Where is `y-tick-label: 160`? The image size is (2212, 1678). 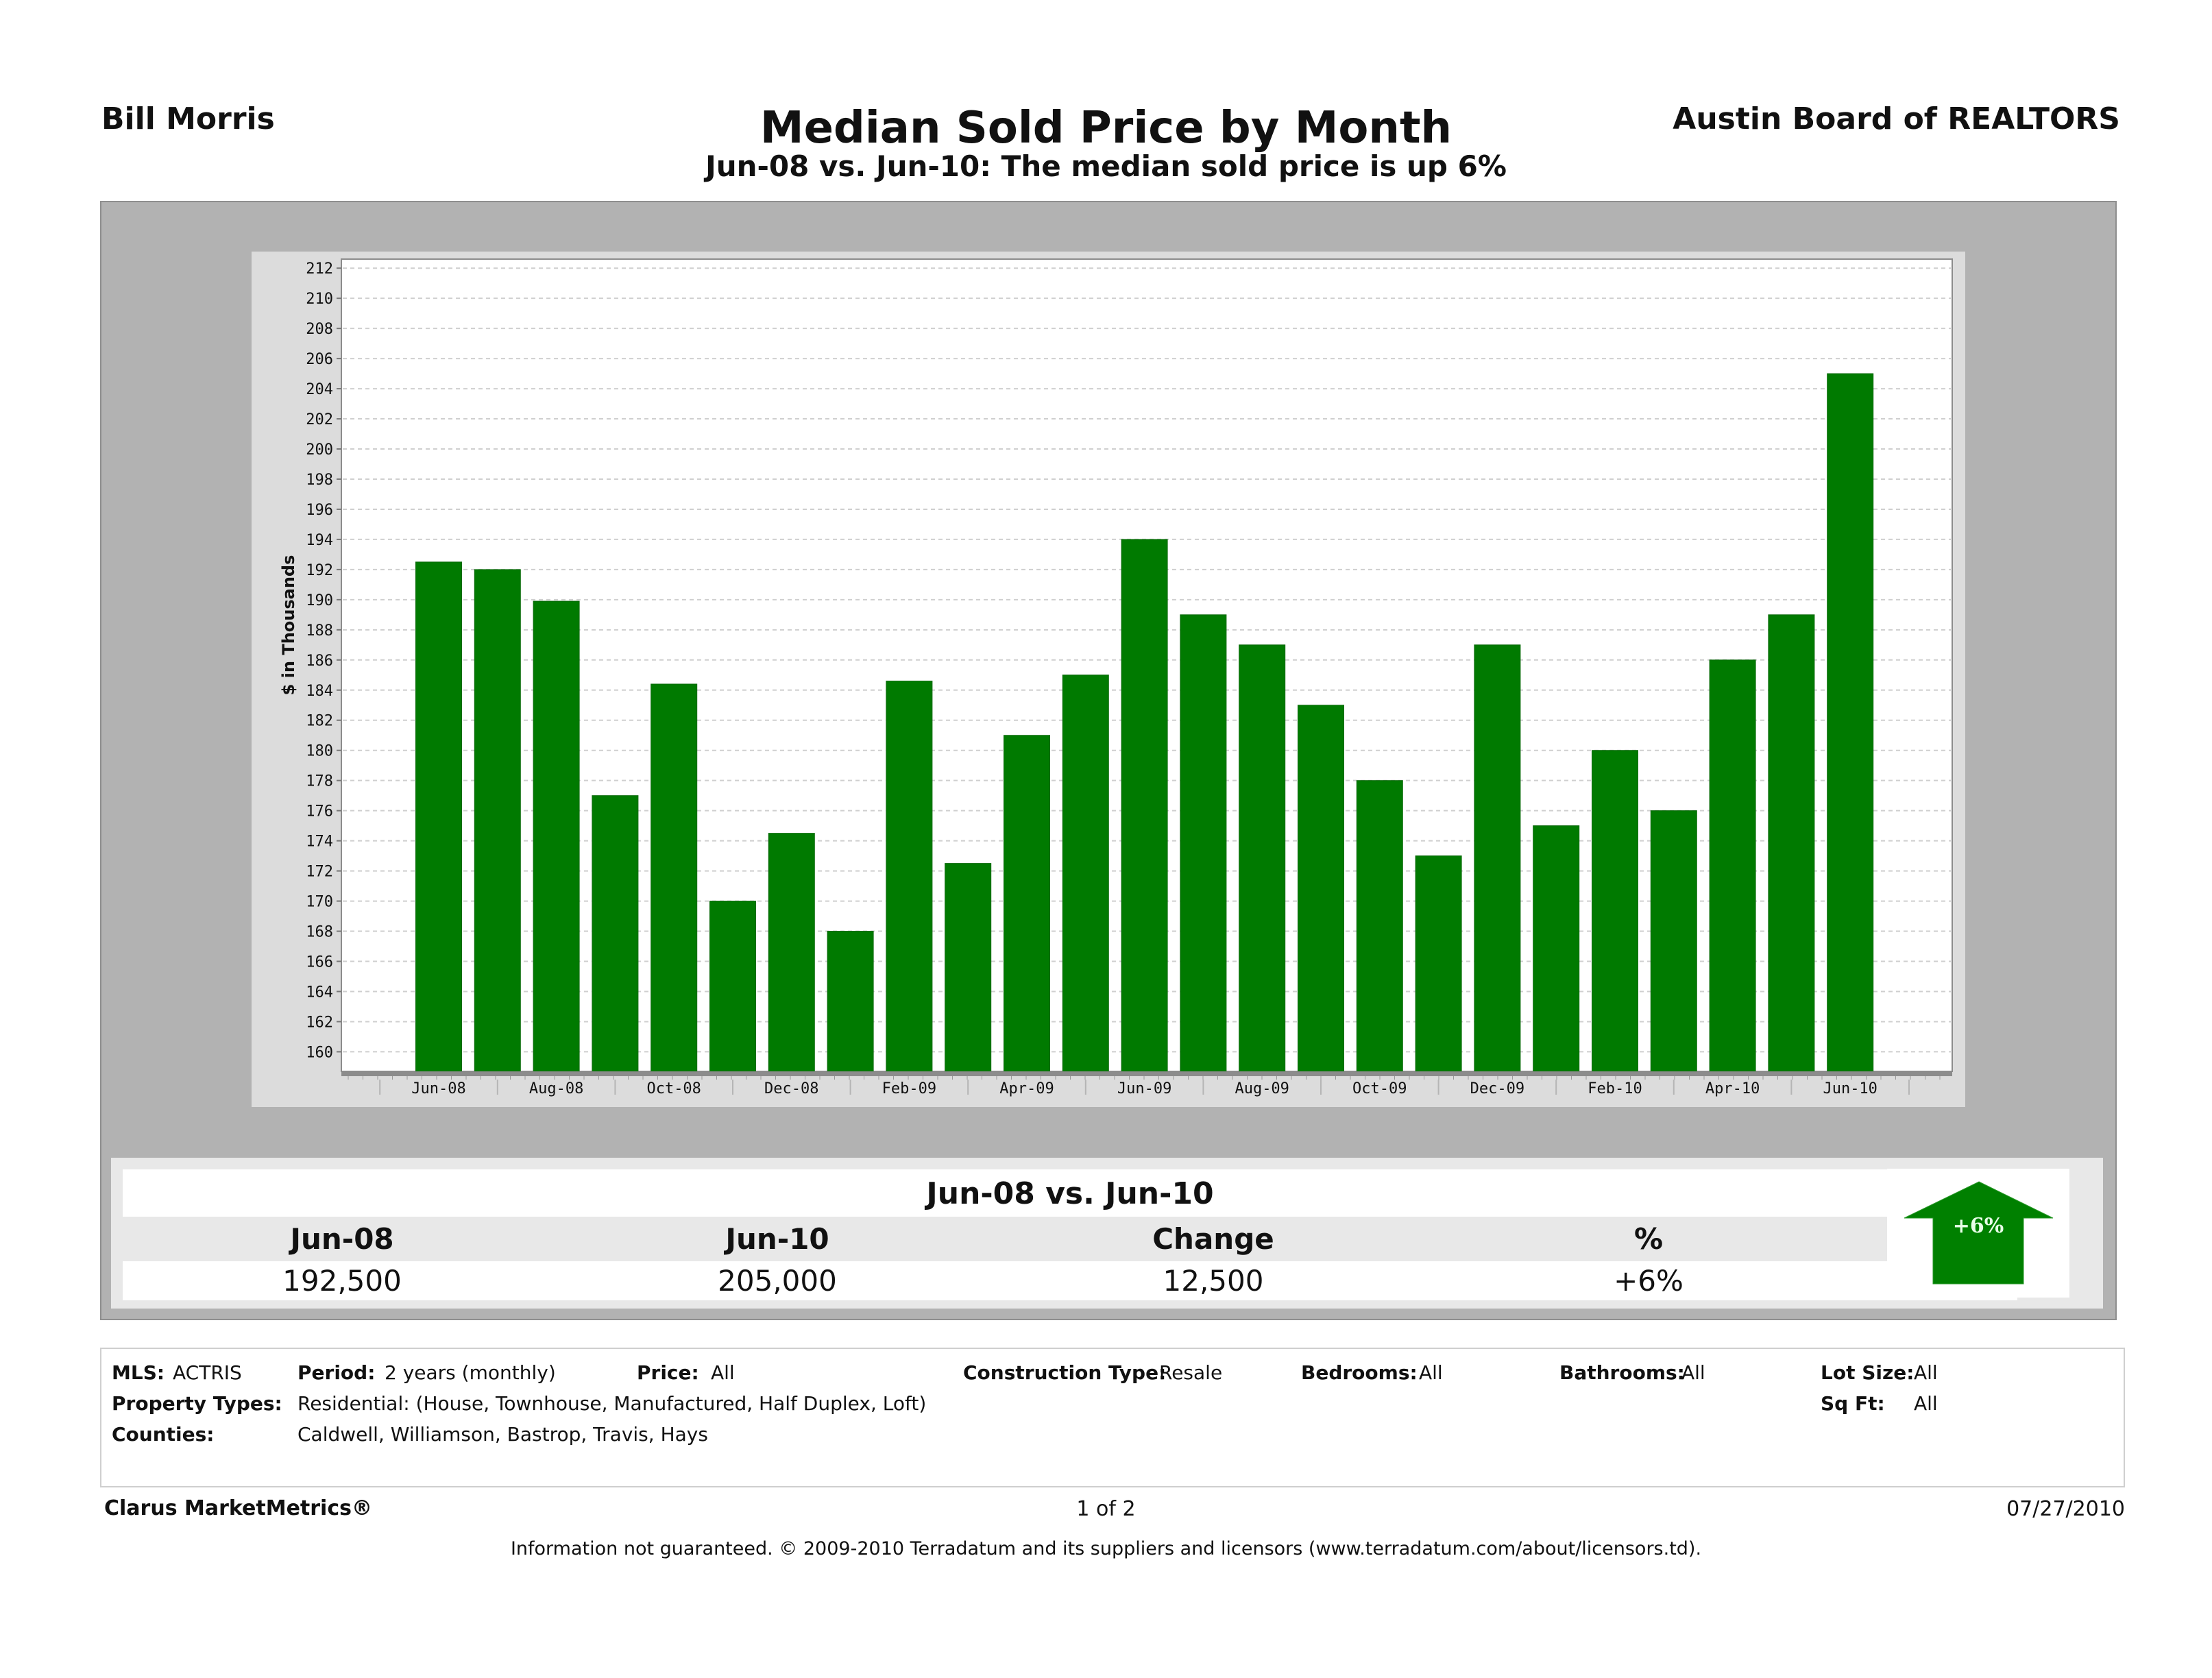
y-tick-label: 160 is located at coordinates (319, 1052).